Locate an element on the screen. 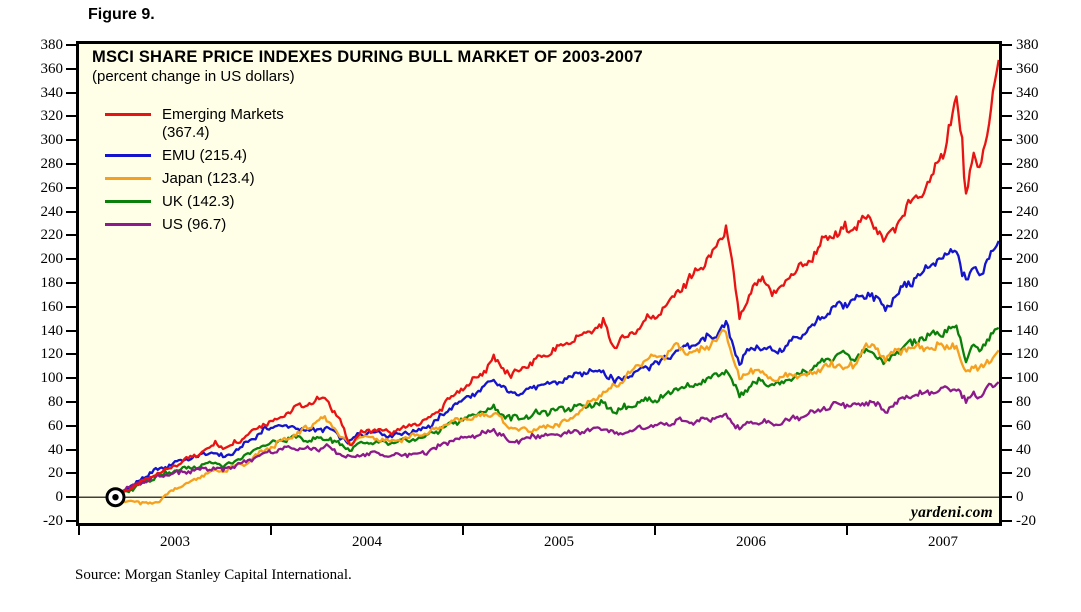 The image size is (1081, 612). y-tick-label-left: 340 is located at coordinates (52, 92).